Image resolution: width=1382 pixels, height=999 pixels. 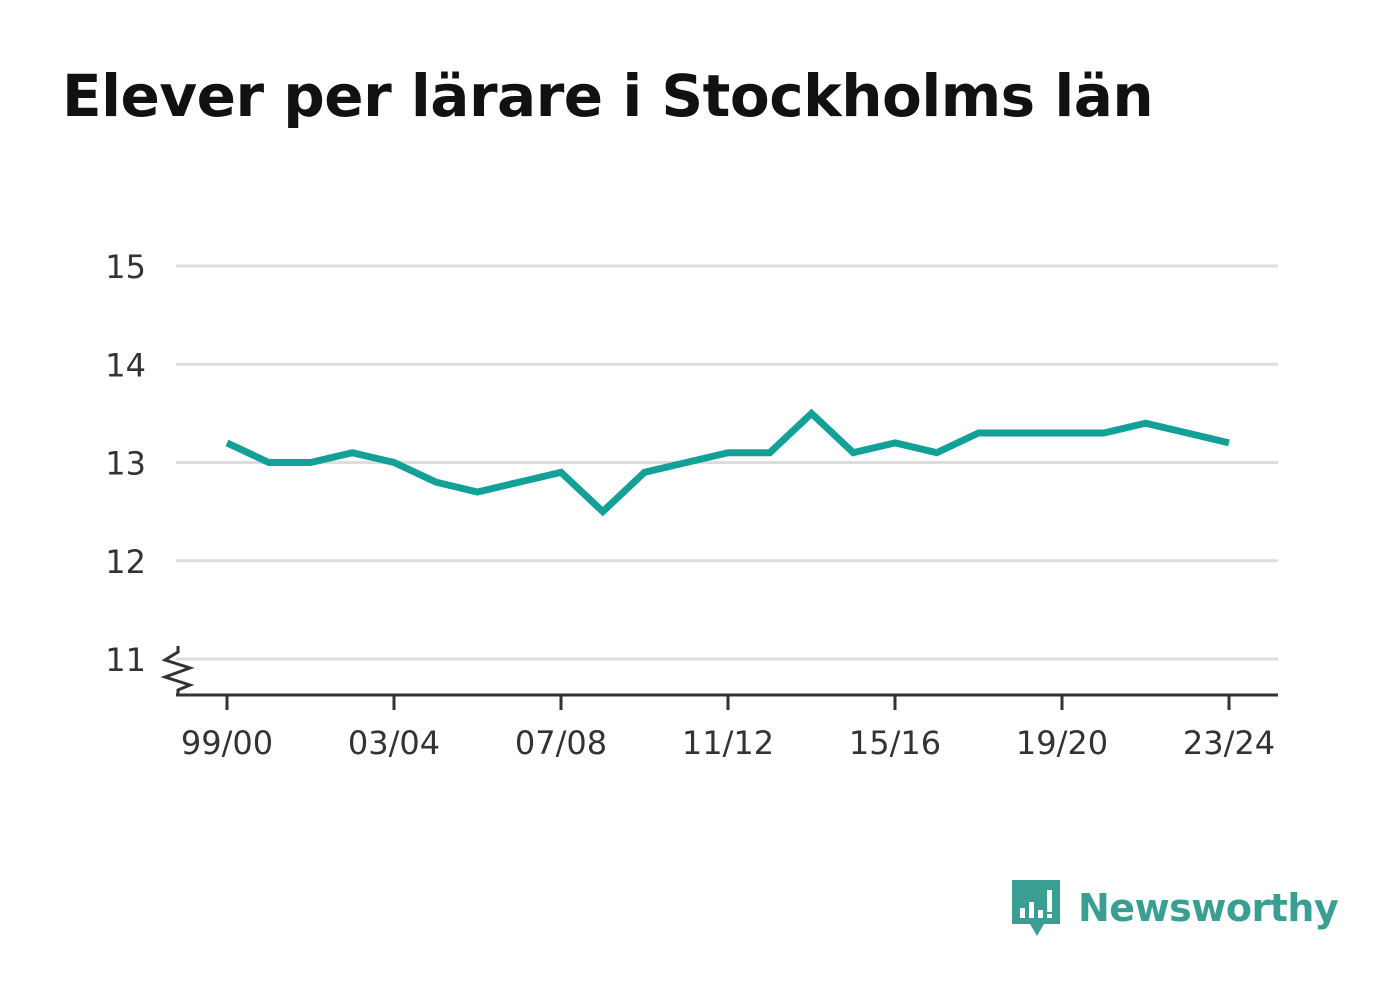 I want to click on newsworthy-logo-icon, so click(x=1036, y=908).